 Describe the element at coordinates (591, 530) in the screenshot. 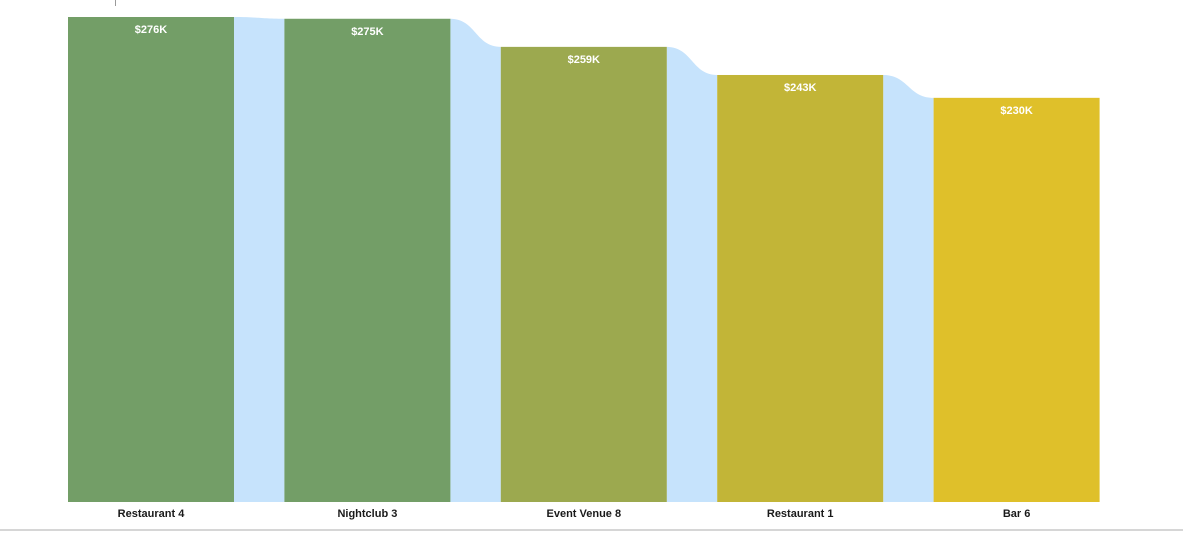

I see `bottom-divider` at that location.